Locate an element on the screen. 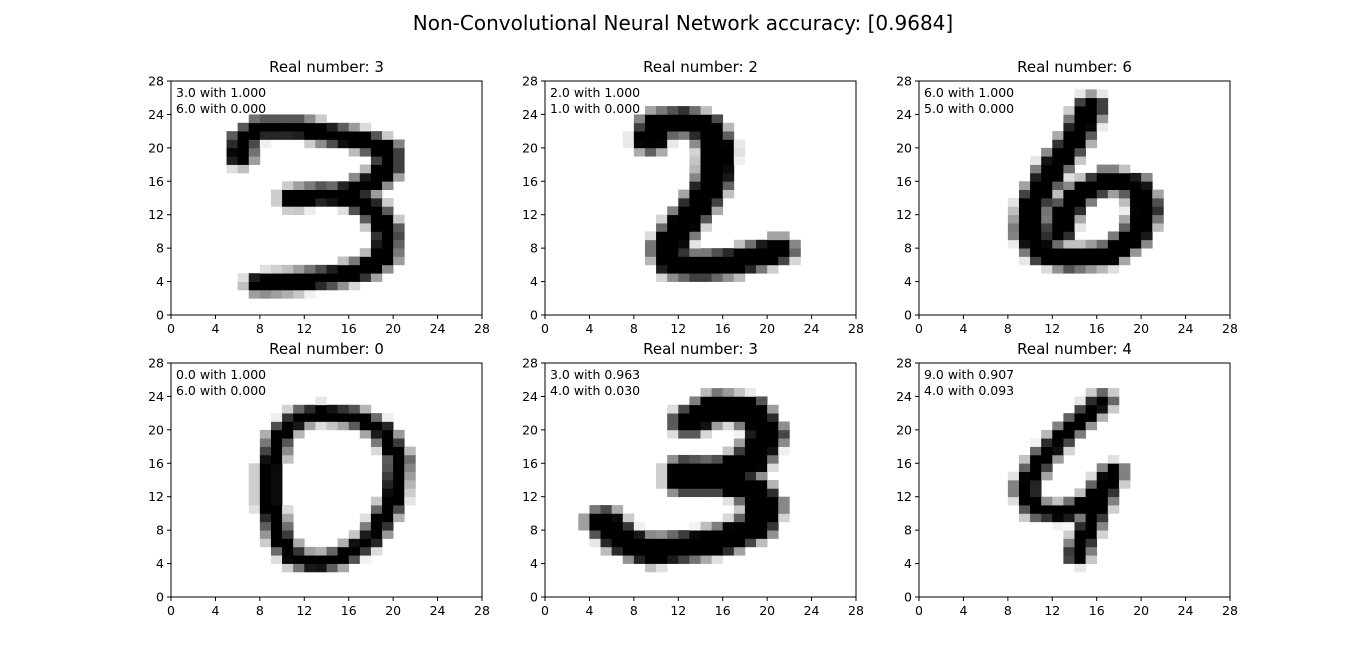 The width and height of the screenshot is (1366, 671). prediction-annotation: 3.0 with 0.963 is located at coordinates (595, 374).